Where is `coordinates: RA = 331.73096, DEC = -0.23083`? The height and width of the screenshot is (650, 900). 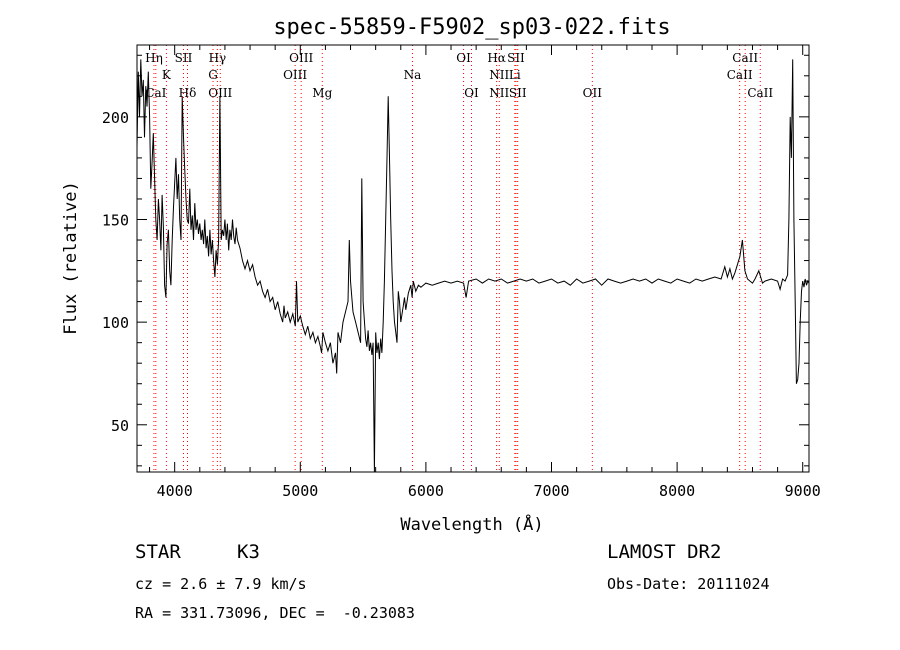
coordinates: RA = 331.73096, DEC = -0.23083 is located at coordinates (275, 613).